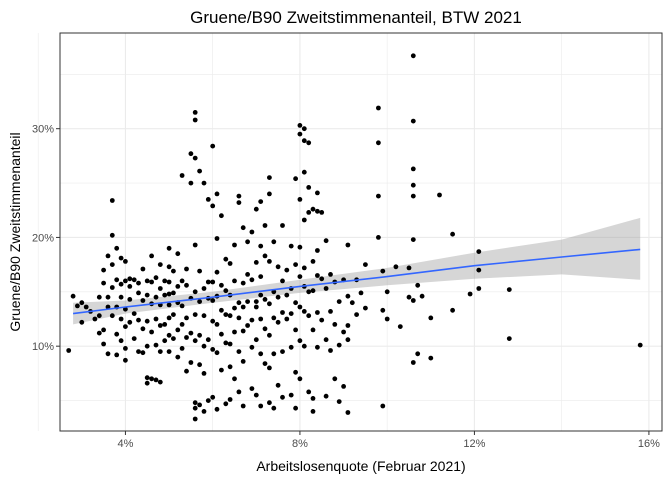 This screenshot has width=672, height=480. I want to click on x-tick-label: 8%, so click(300, 444).